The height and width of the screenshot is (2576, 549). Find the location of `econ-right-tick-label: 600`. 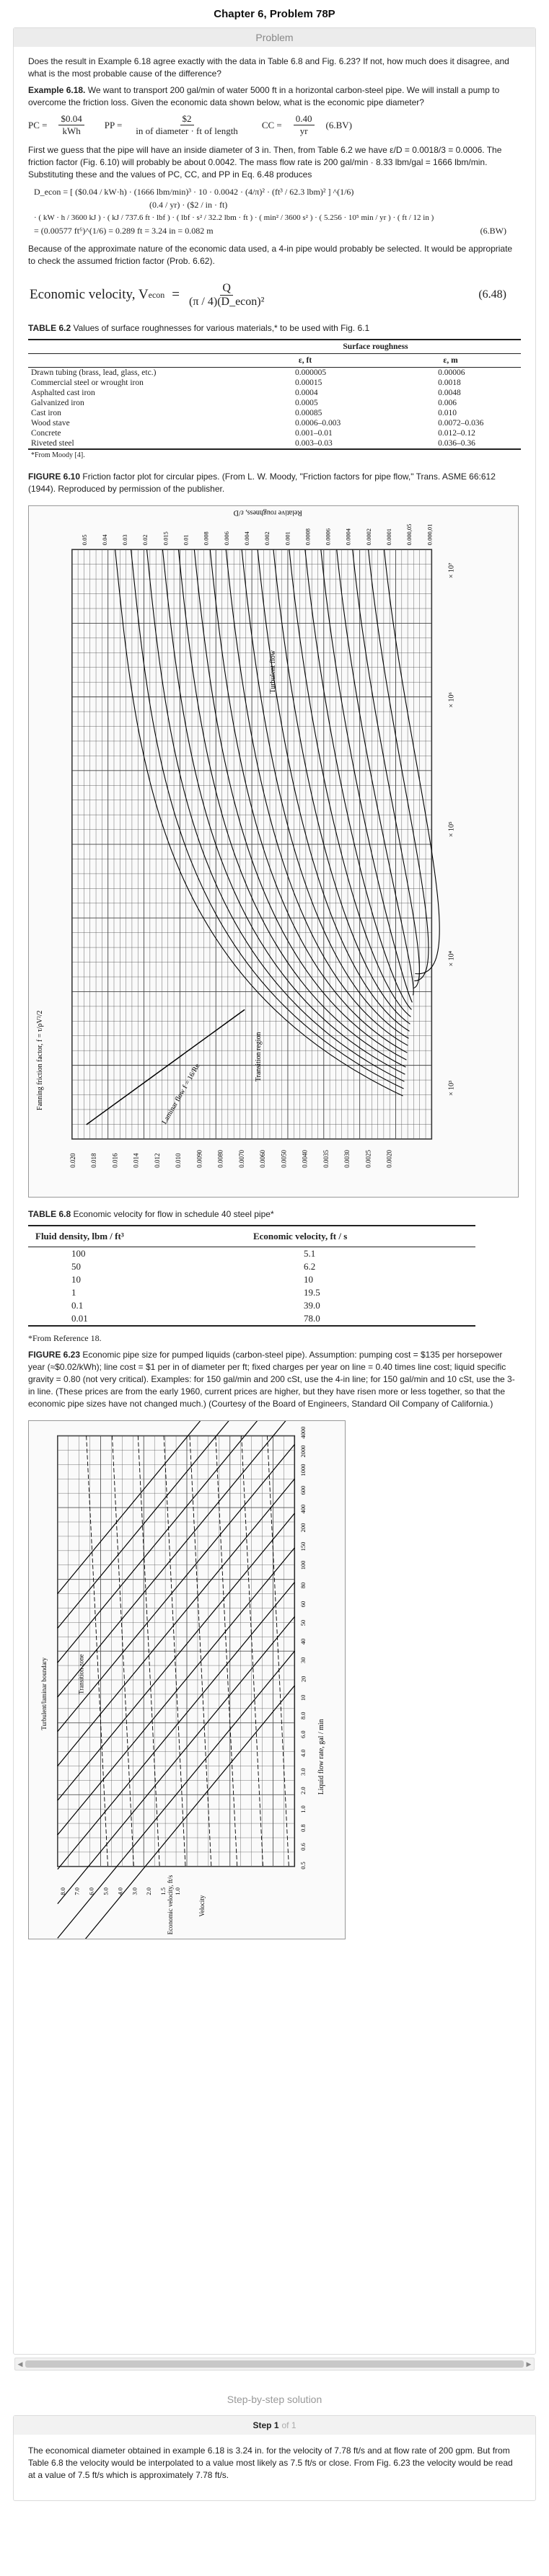

econ-right-tick-label: 600 is located at coordinates (303, 1490).